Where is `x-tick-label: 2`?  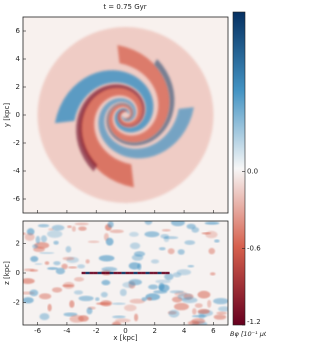
x-tick-label: 2 is located at coordinates (155, 331).